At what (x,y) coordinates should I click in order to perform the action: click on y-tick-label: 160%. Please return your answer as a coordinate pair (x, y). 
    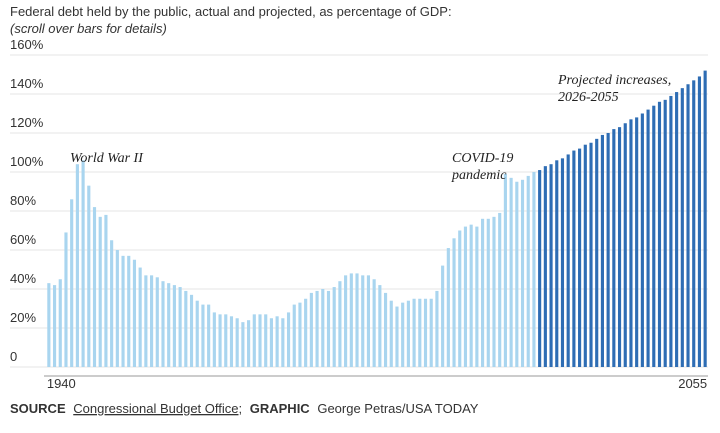
    Looking at the image, I should click on (27, 44).